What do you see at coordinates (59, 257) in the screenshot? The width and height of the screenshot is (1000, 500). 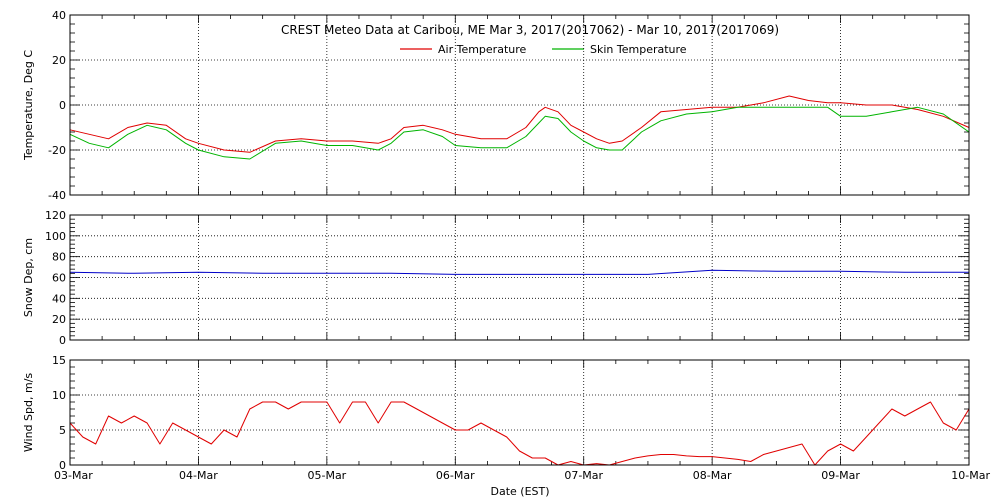 I see `y-tick-label: 80` at bounding box center [59, 257].